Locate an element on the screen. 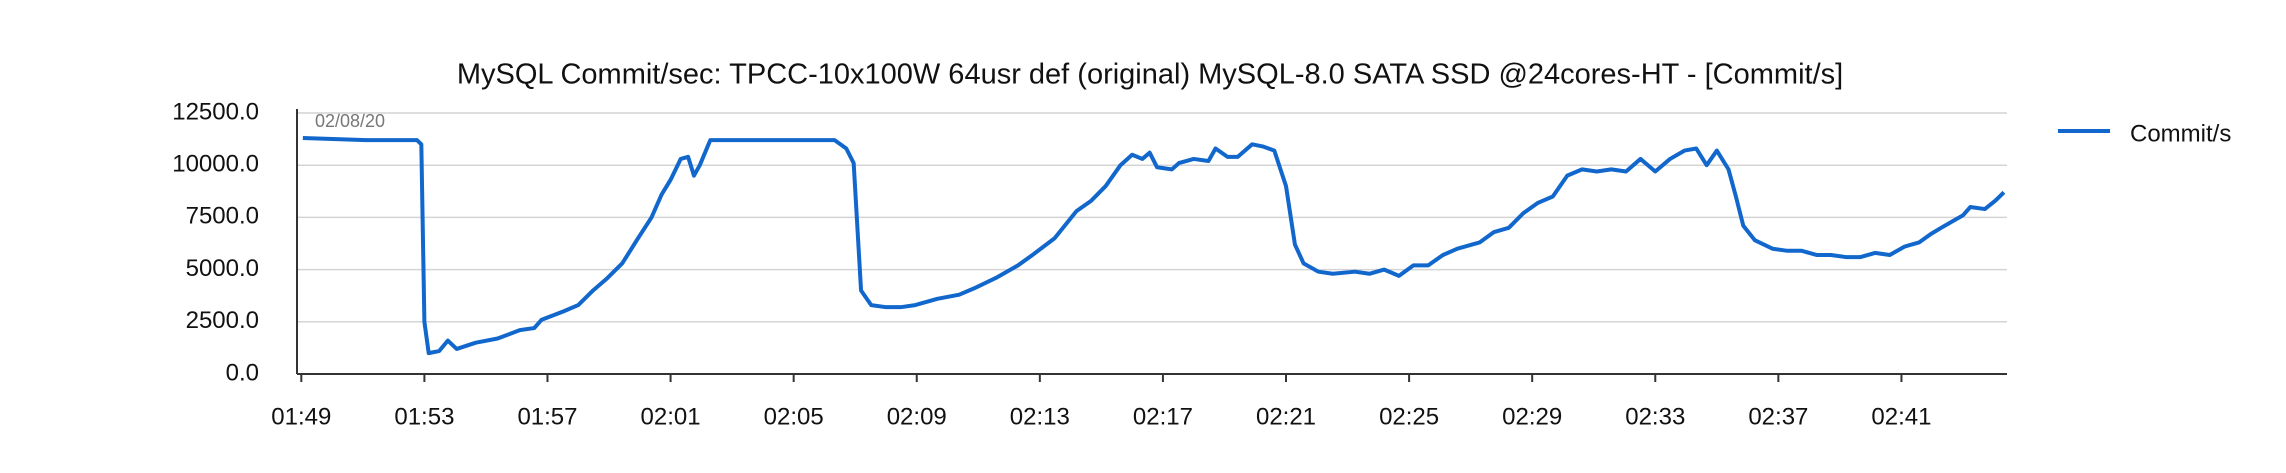 This screenshot has height=473, width=2286. y-tick-label: 5000.0 is located at coordinates (222, 268).